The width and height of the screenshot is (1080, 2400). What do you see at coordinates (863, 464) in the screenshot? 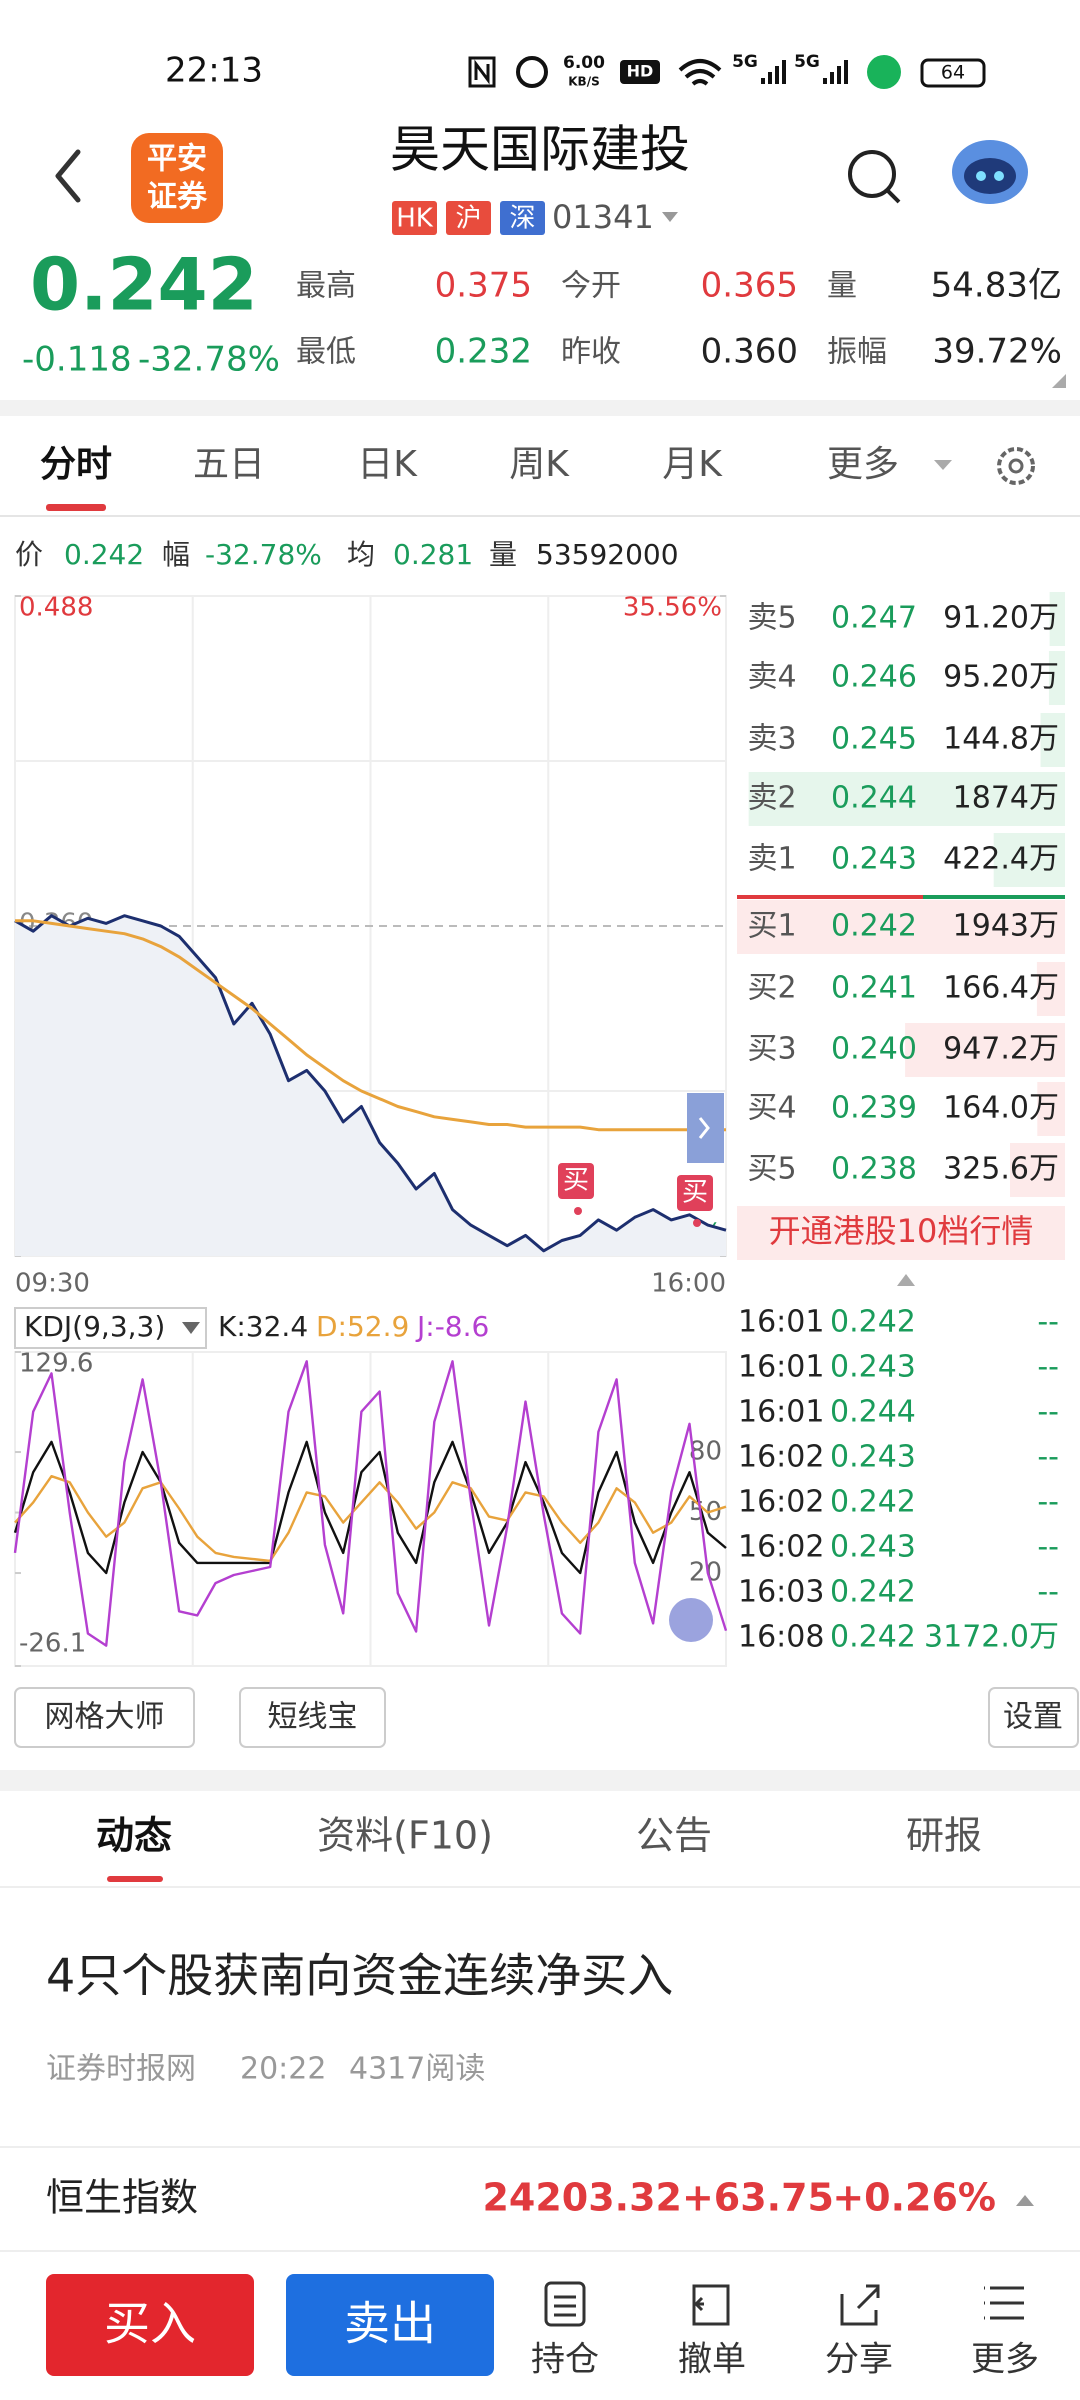
I see `chart-tab: 更多` at bounding box center [863, 464].